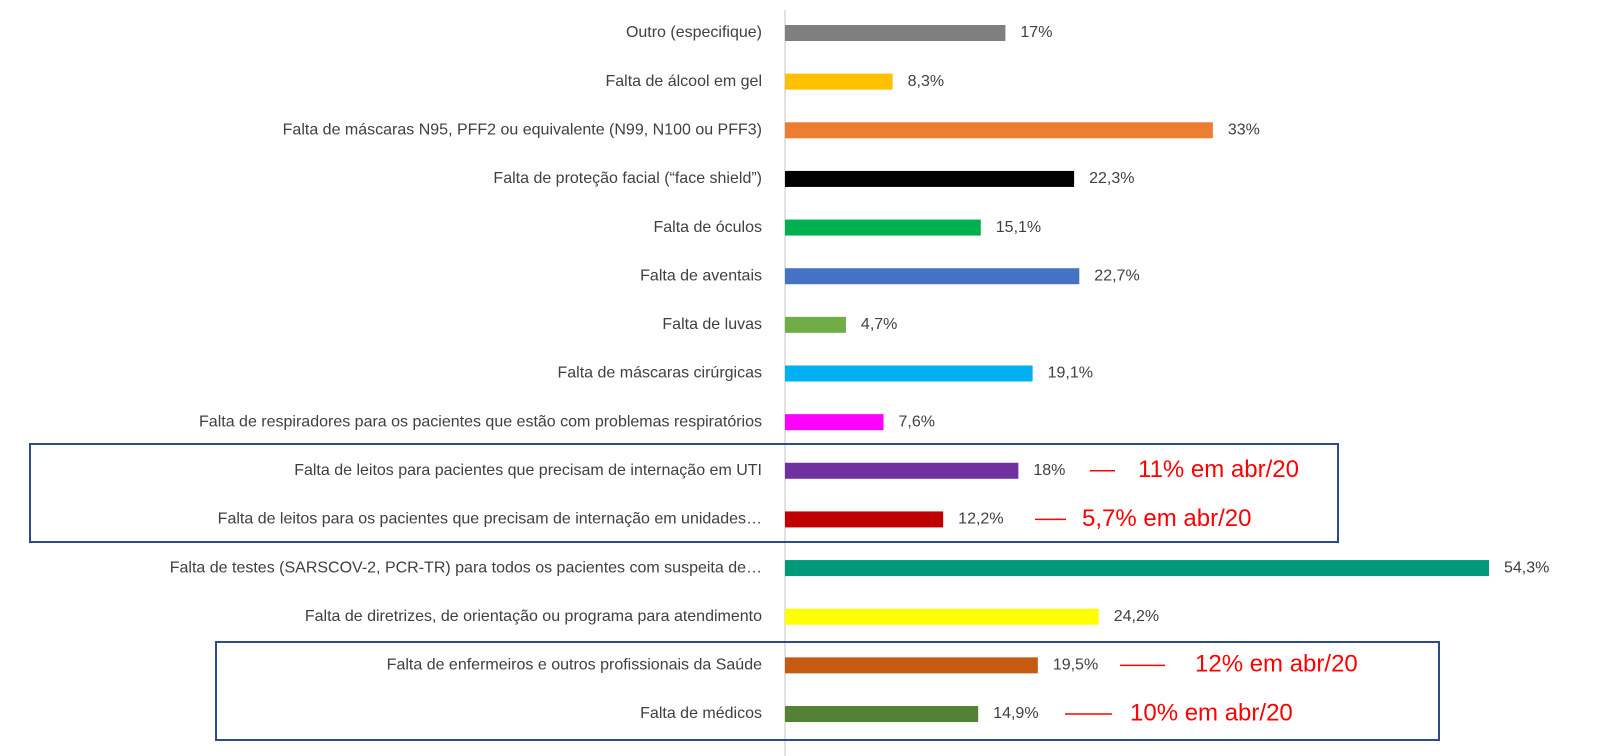 The width and height of the screenshot is (1607, 756). I want to click on annotation: 5,7% em abr/20, so click(1166, 518).